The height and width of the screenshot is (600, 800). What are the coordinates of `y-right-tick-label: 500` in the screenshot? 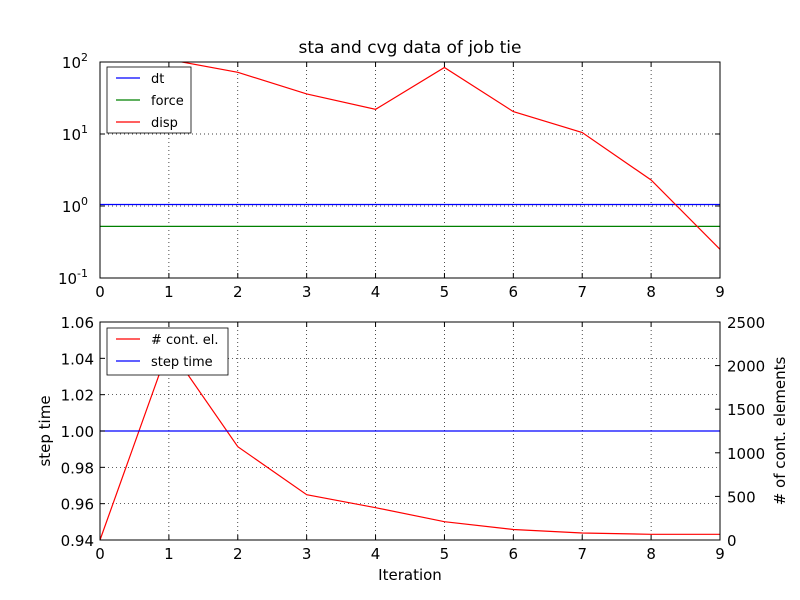 It's located at (741, 497).